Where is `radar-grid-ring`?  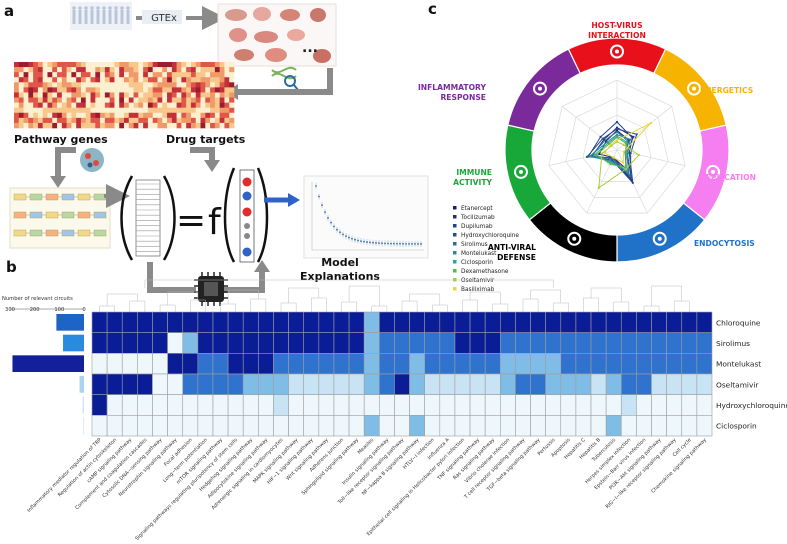
radar-grid-ring is located at coordinates (617, 146).